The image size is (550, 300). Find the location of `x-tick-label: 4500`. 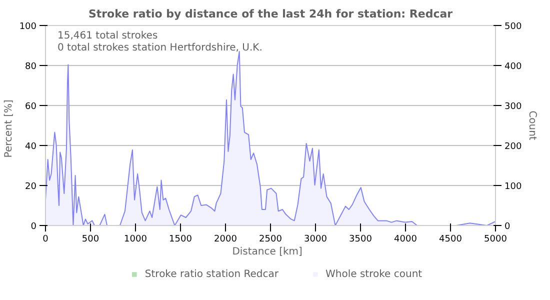

x-tick-label: 4500 is located at coordinates (450, 239).